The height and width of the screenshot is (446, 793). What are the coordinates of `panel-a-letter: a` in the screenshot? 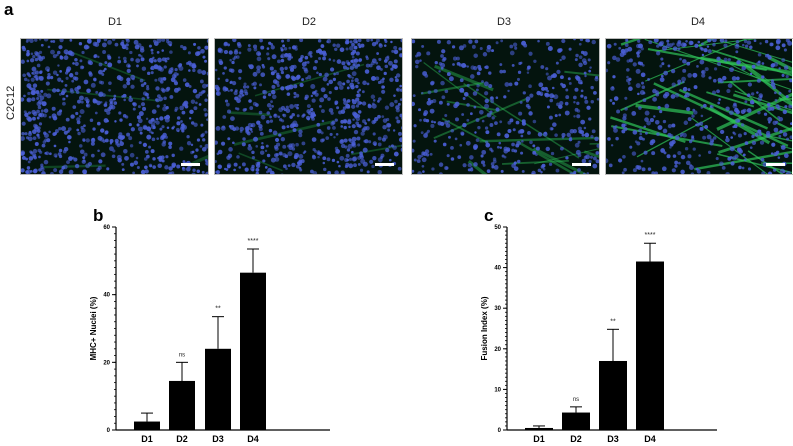 It's located at (9, 9).